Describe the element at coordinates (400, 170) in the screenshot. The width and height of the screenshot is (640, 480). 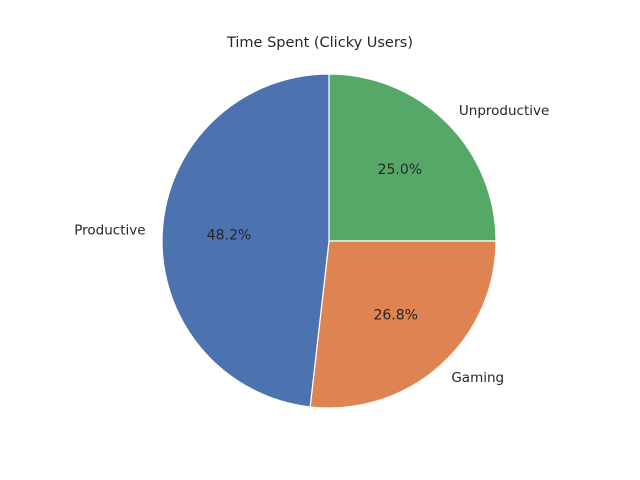
I see `slice-percent-unproductive: 25.0%` at that location.